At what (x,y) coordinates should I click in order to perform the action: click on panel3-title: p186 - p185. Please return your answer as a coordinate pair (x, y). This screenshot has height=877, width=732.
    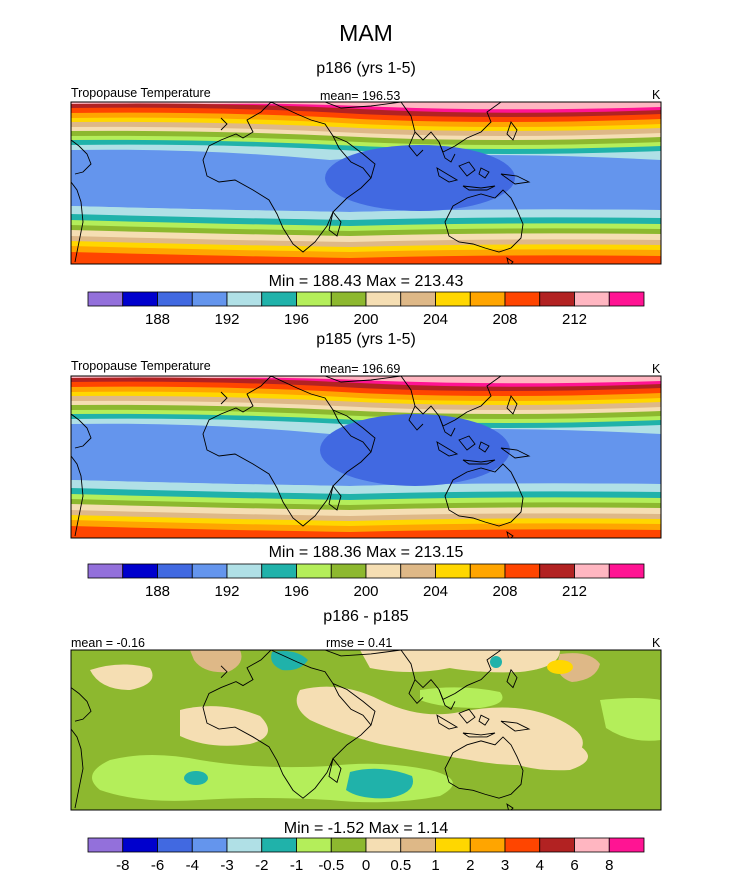
    Looking at the image, I should click on (366, 616).